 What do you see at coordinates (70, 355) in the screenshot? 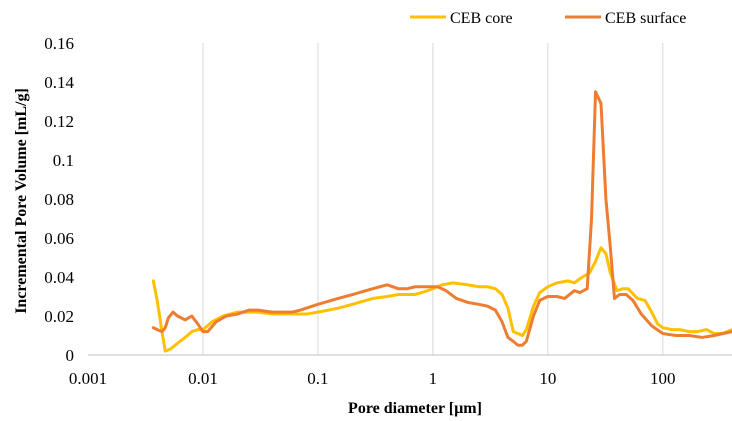
I see `y-tick-label: 0` at bounding box center [70, 355].